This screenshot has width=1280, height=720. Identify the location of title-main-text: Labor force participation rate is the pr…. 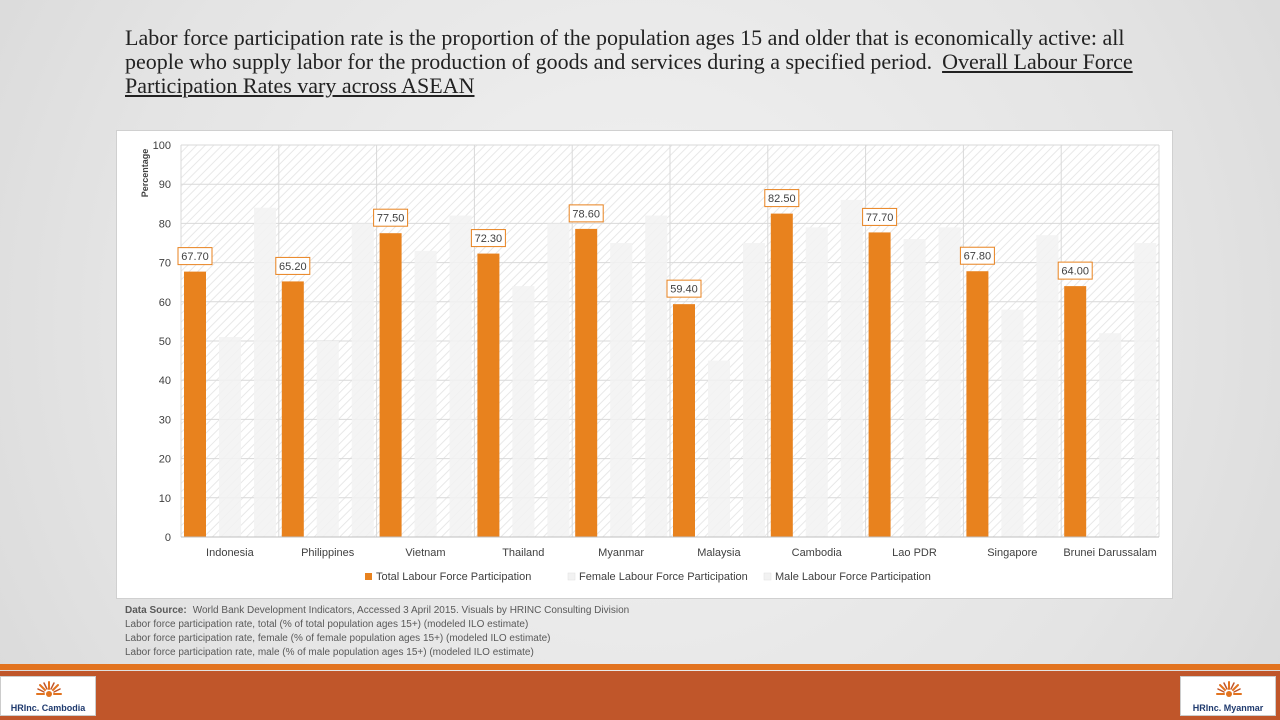
(625, 49).